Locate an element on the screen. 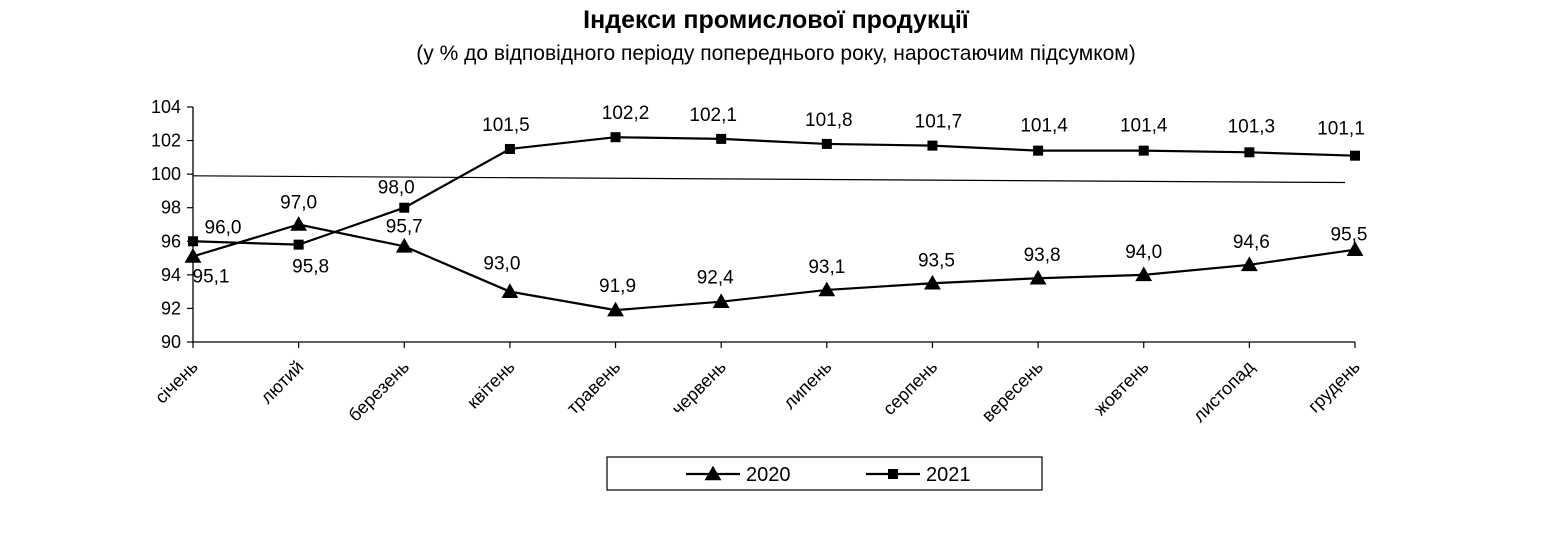 This screenshot has width=1552, height=540. x-category-label: серпень is located at coordinates (910, 388).